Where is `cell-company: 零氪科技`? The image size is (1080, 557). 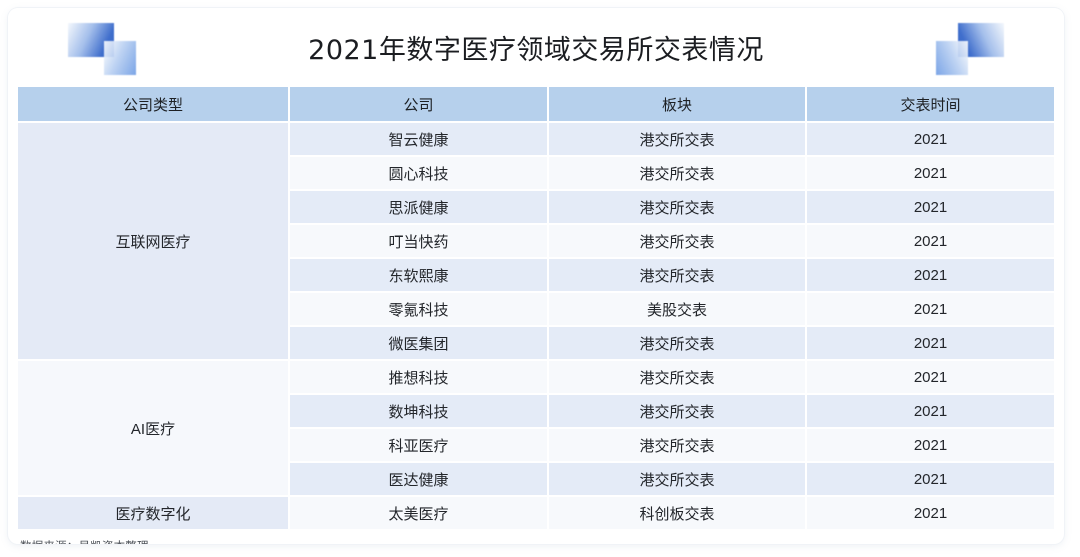 cell-company: 零氪科技 is located at coordinates (419, 309).